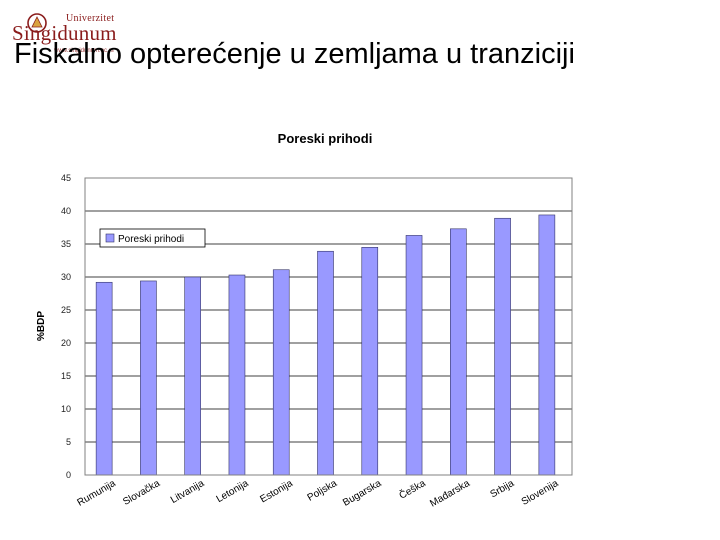 The height and width of the screenshot is (540, 720). I want to click on category-label: Poljska, so click(323, 491).